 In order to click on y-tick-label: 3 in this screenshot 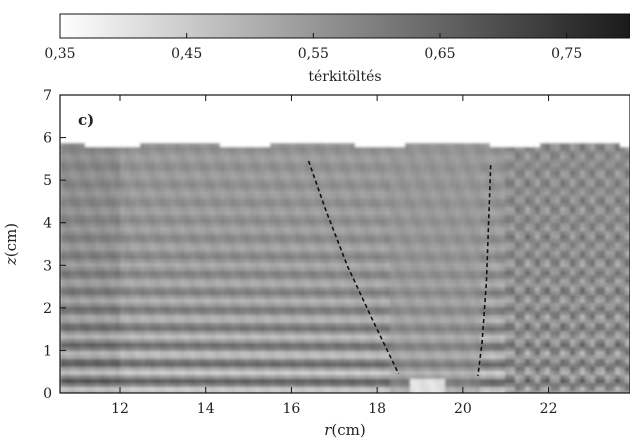, I will do `click(47, 266)`.